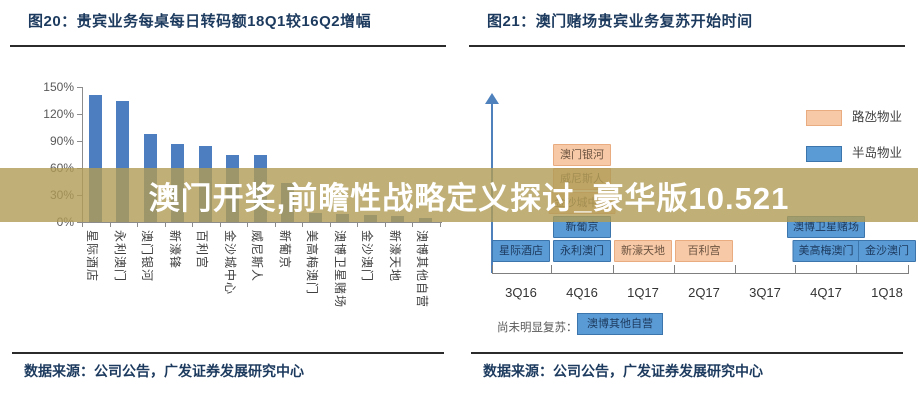 Image resolution: width=918 pixels, height=400 pixels. What do you see at coordinates (492, 98) in the screenshot?
I see `axis-arrowhead-icon` at bounding box center [492, 98].